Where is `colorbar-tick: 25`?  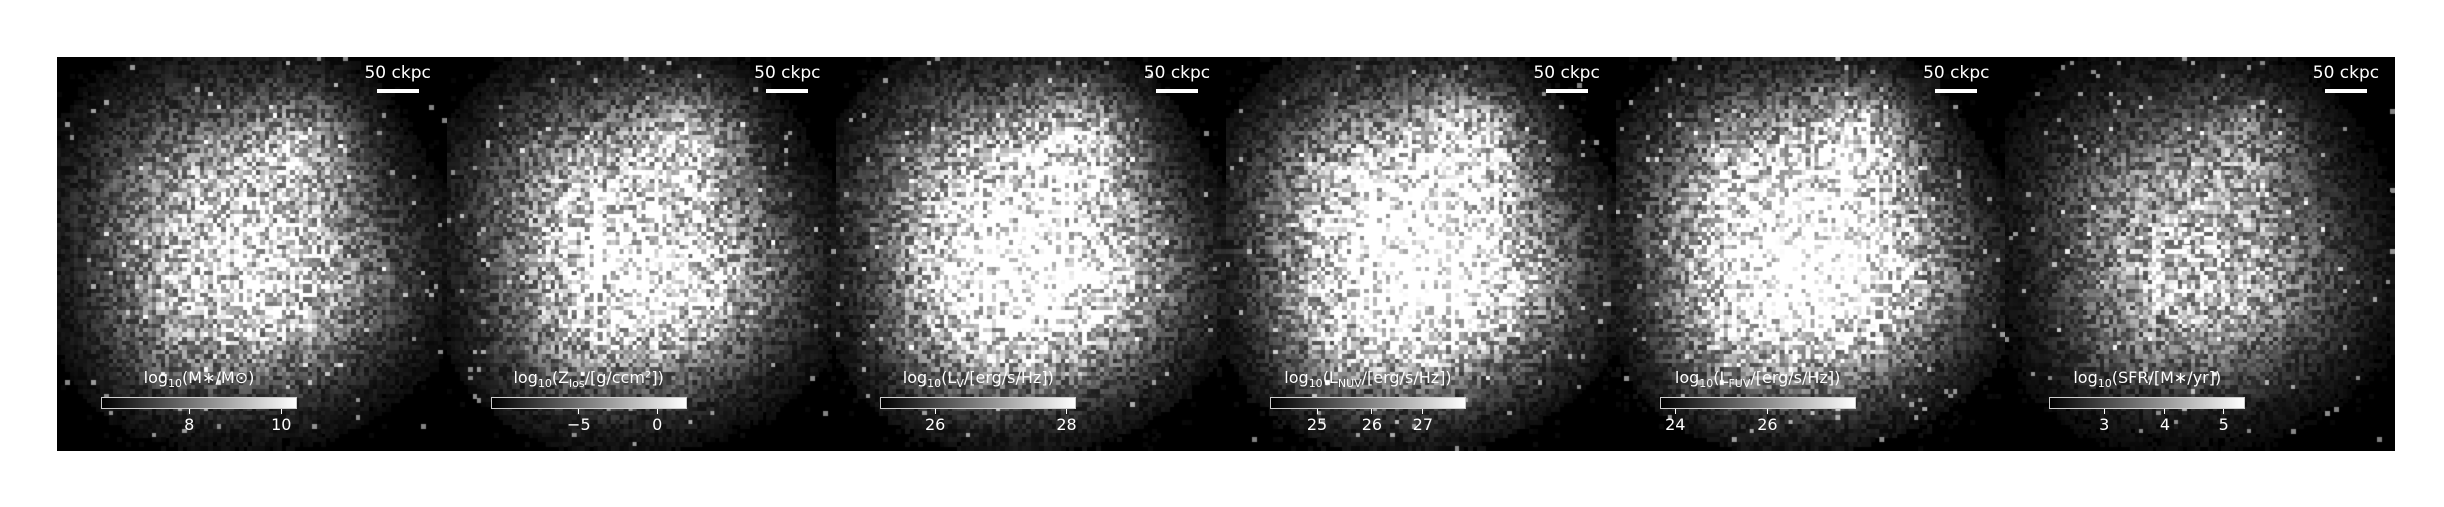
colorbar-tick: 25 is located at coordinates (1317, 421).